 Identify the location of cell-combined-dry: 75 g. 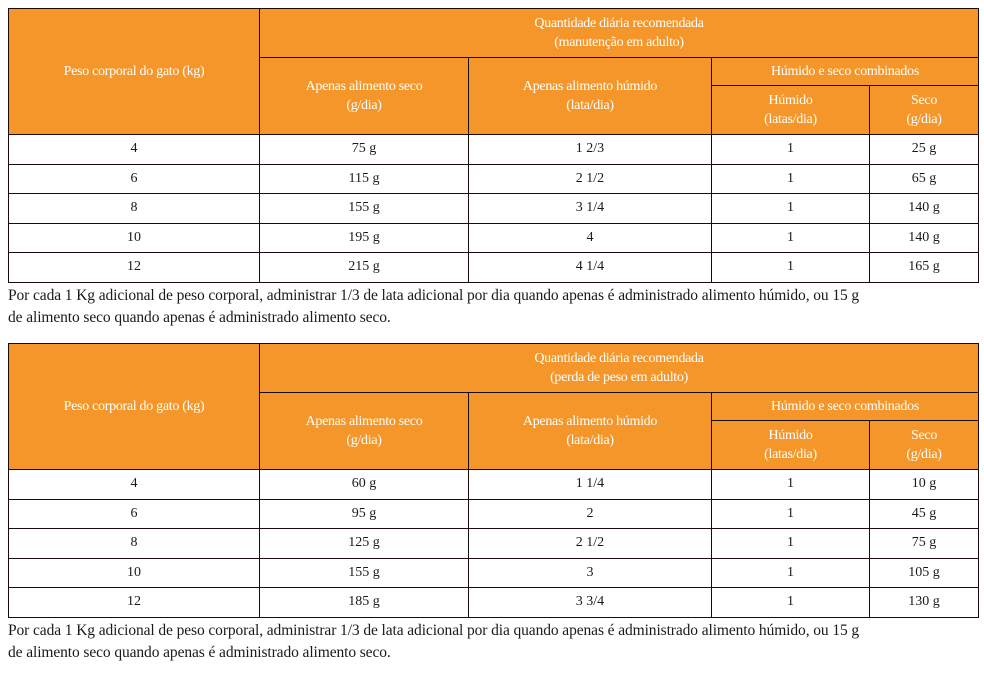
(924, 543).